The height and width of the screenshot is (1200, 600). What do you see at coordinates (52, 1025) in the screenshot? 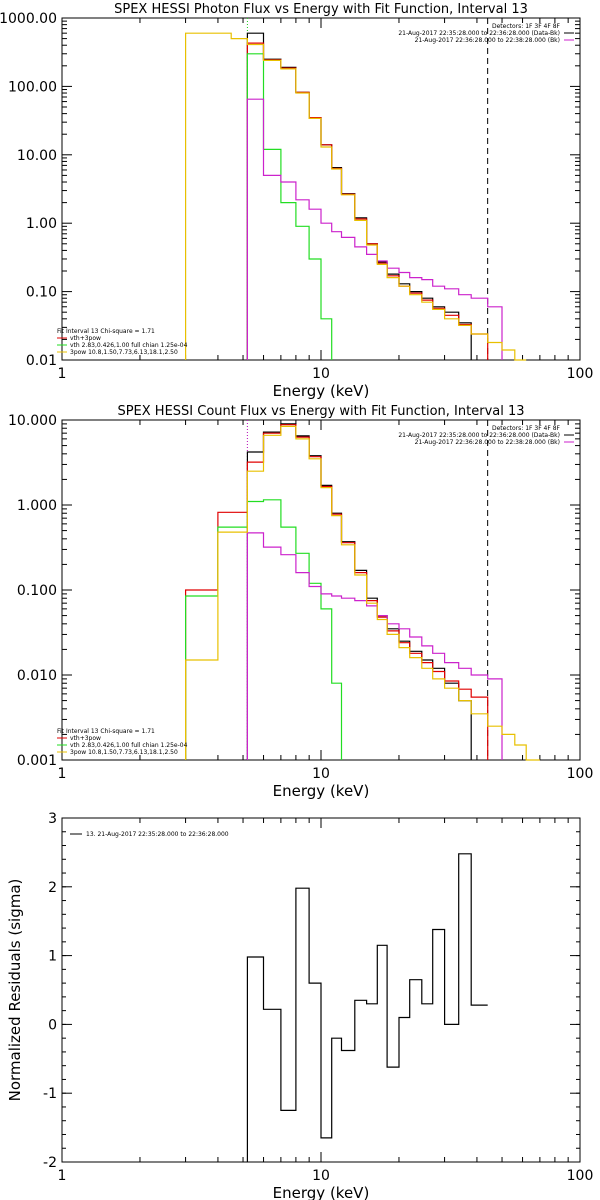
I see `y-tick-label: 0` at bounding box center [52, 1025].